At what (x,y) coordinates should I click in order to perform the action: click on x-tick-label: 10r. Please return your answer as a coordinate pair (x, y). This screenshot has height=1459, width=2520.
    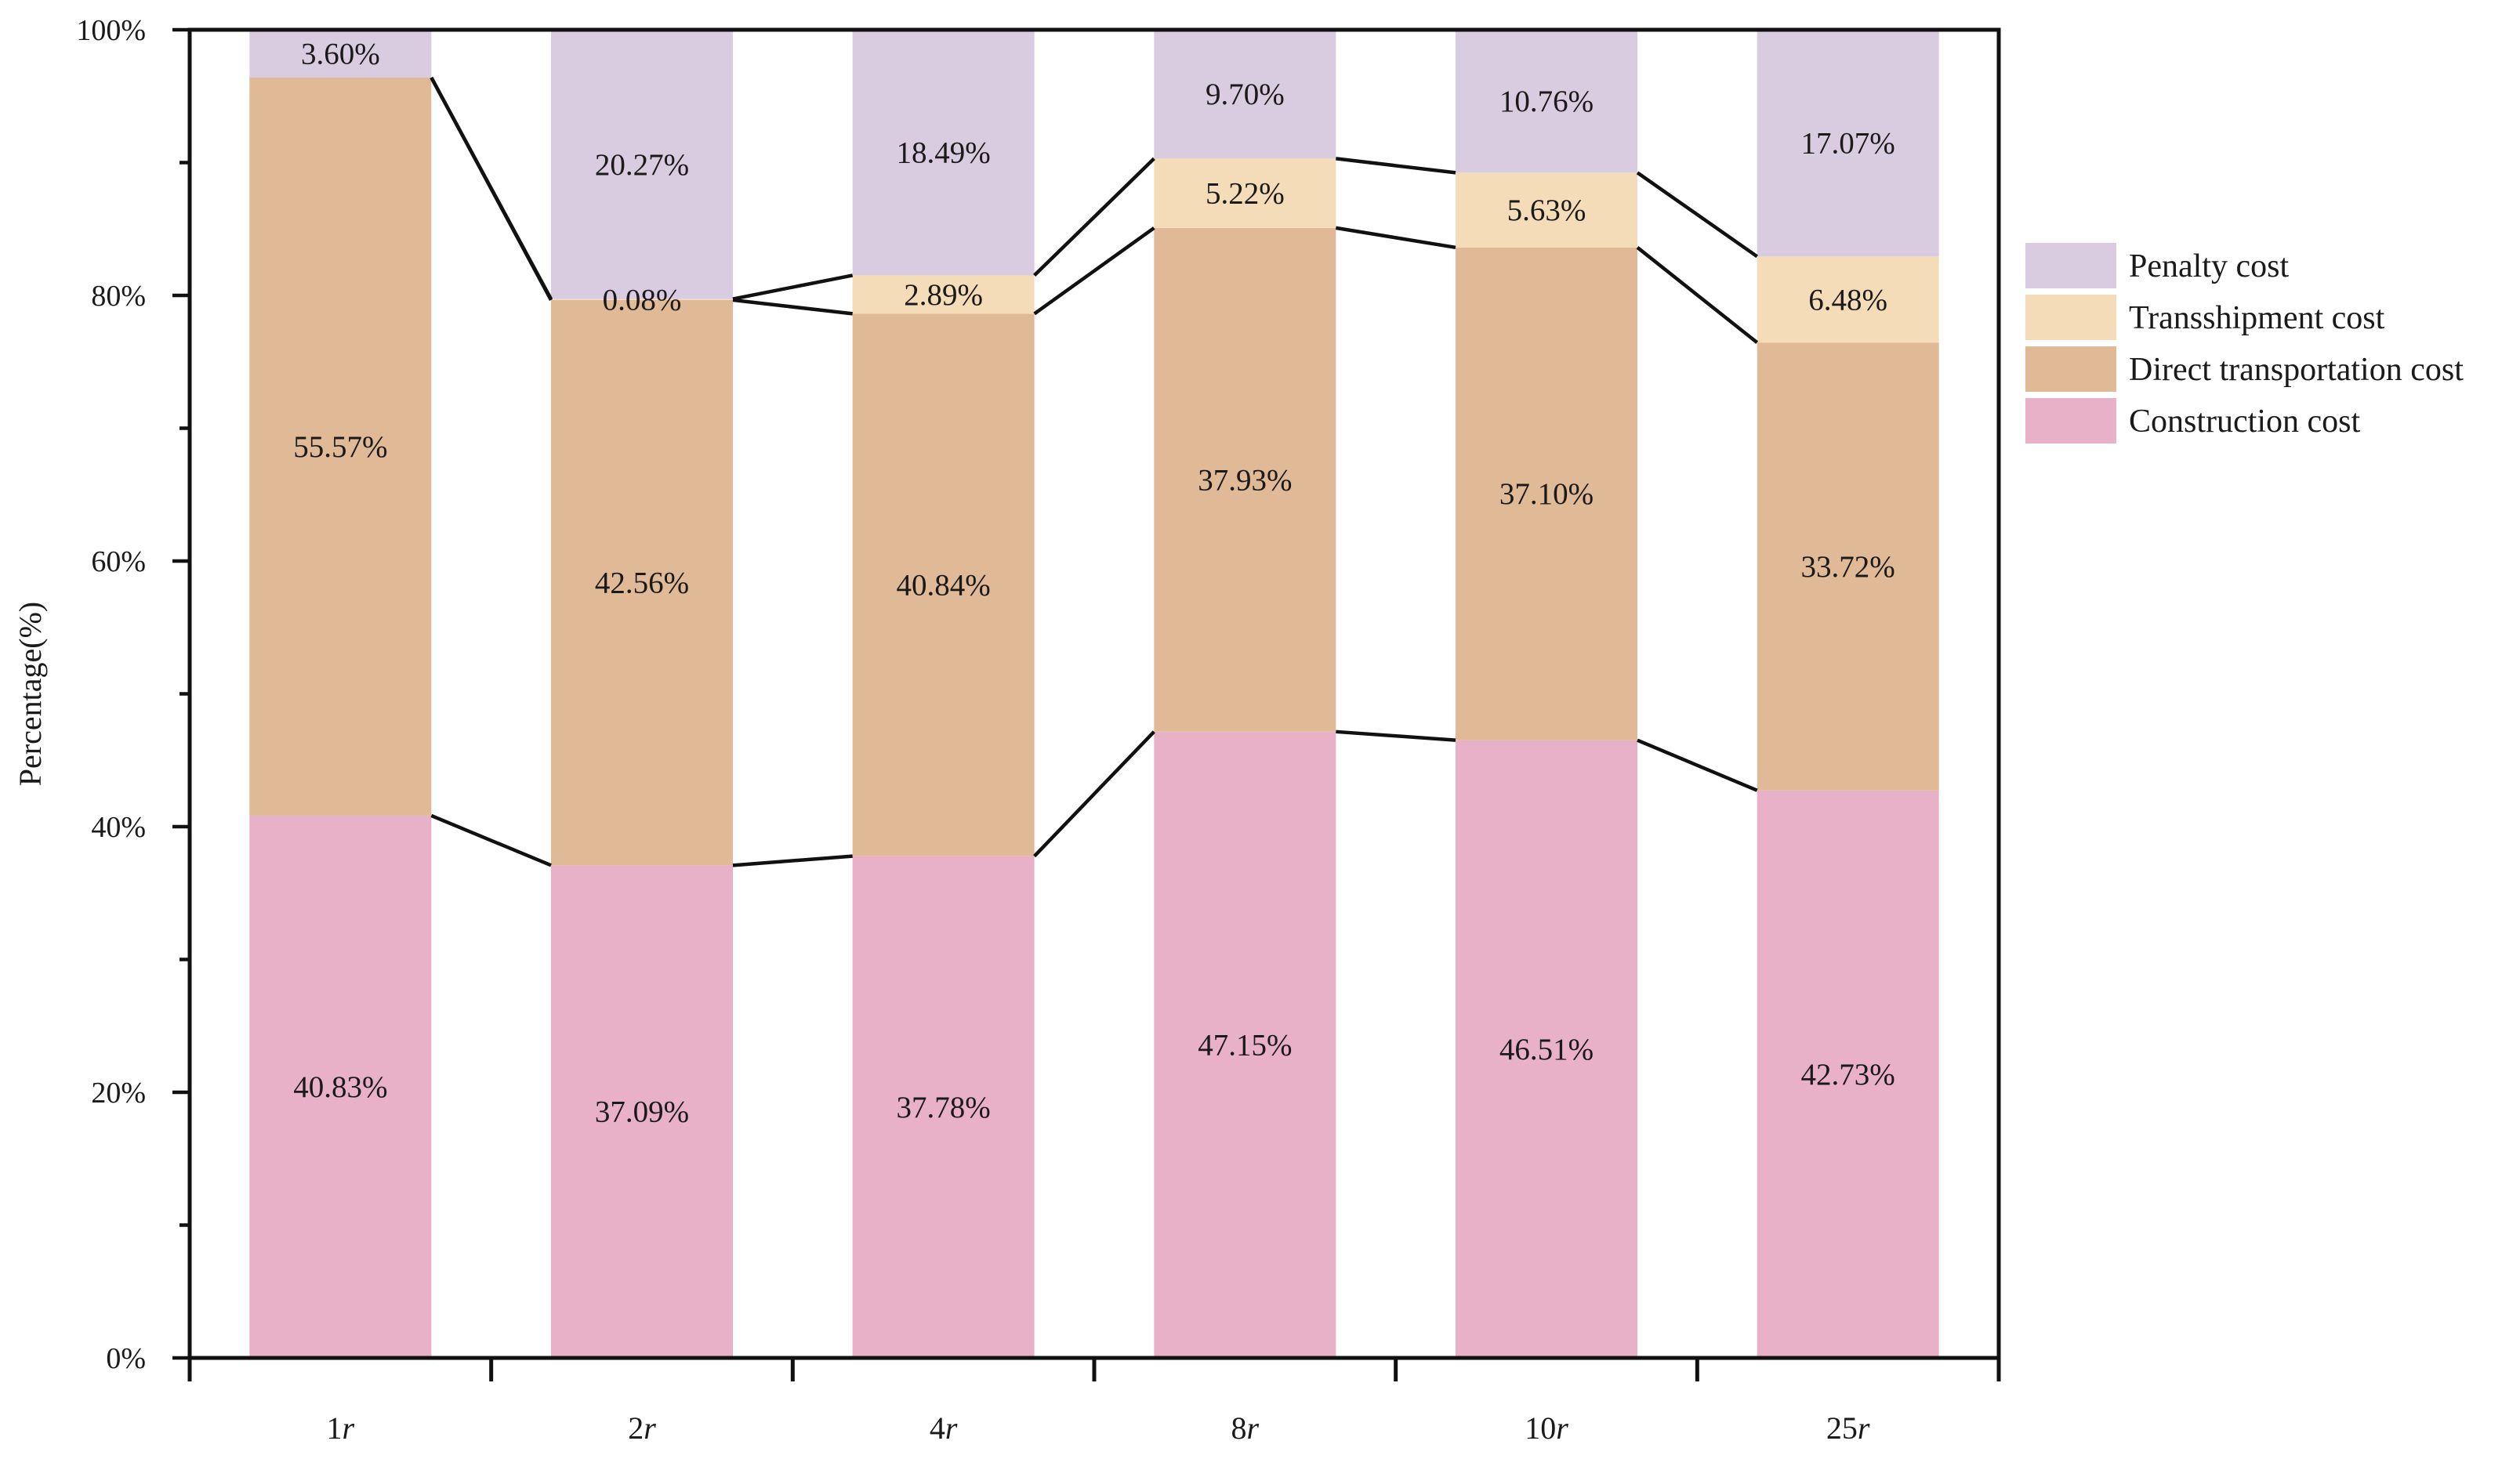
    Looking at the image, I should click on (1546, 1428).